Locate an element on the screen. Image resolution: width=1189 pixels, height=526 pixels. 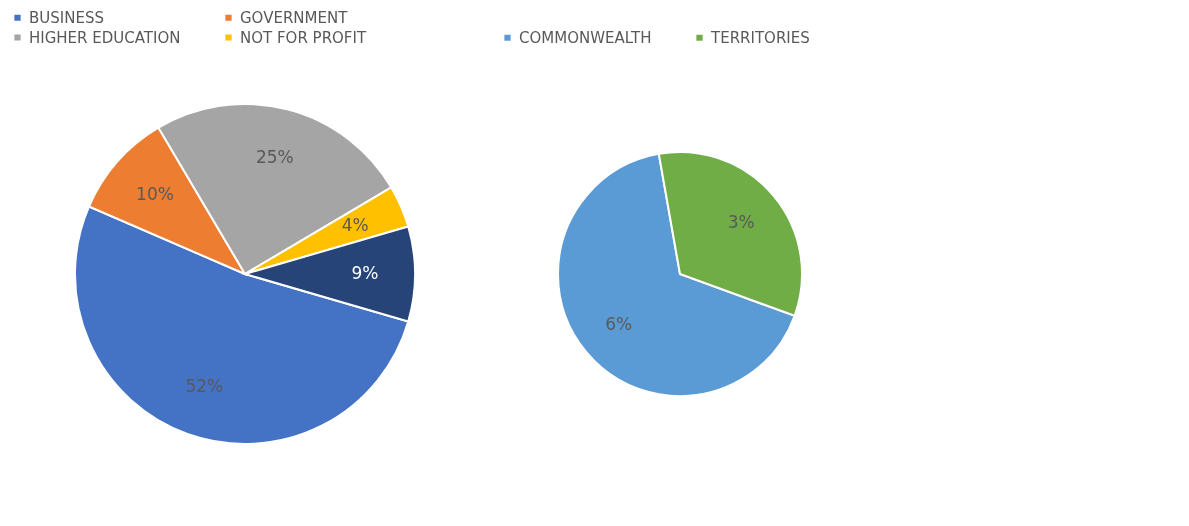
legend-label: BUSINESS is located at coordinates (66, 17).